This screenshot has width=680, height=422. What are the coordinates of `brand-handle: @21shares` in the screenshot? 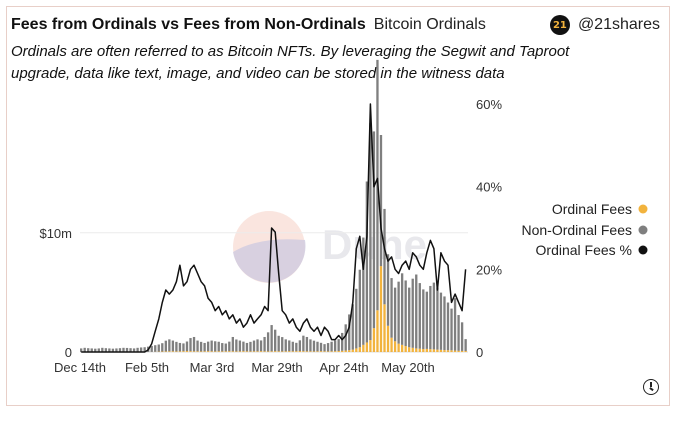 It's located at (618, 24).